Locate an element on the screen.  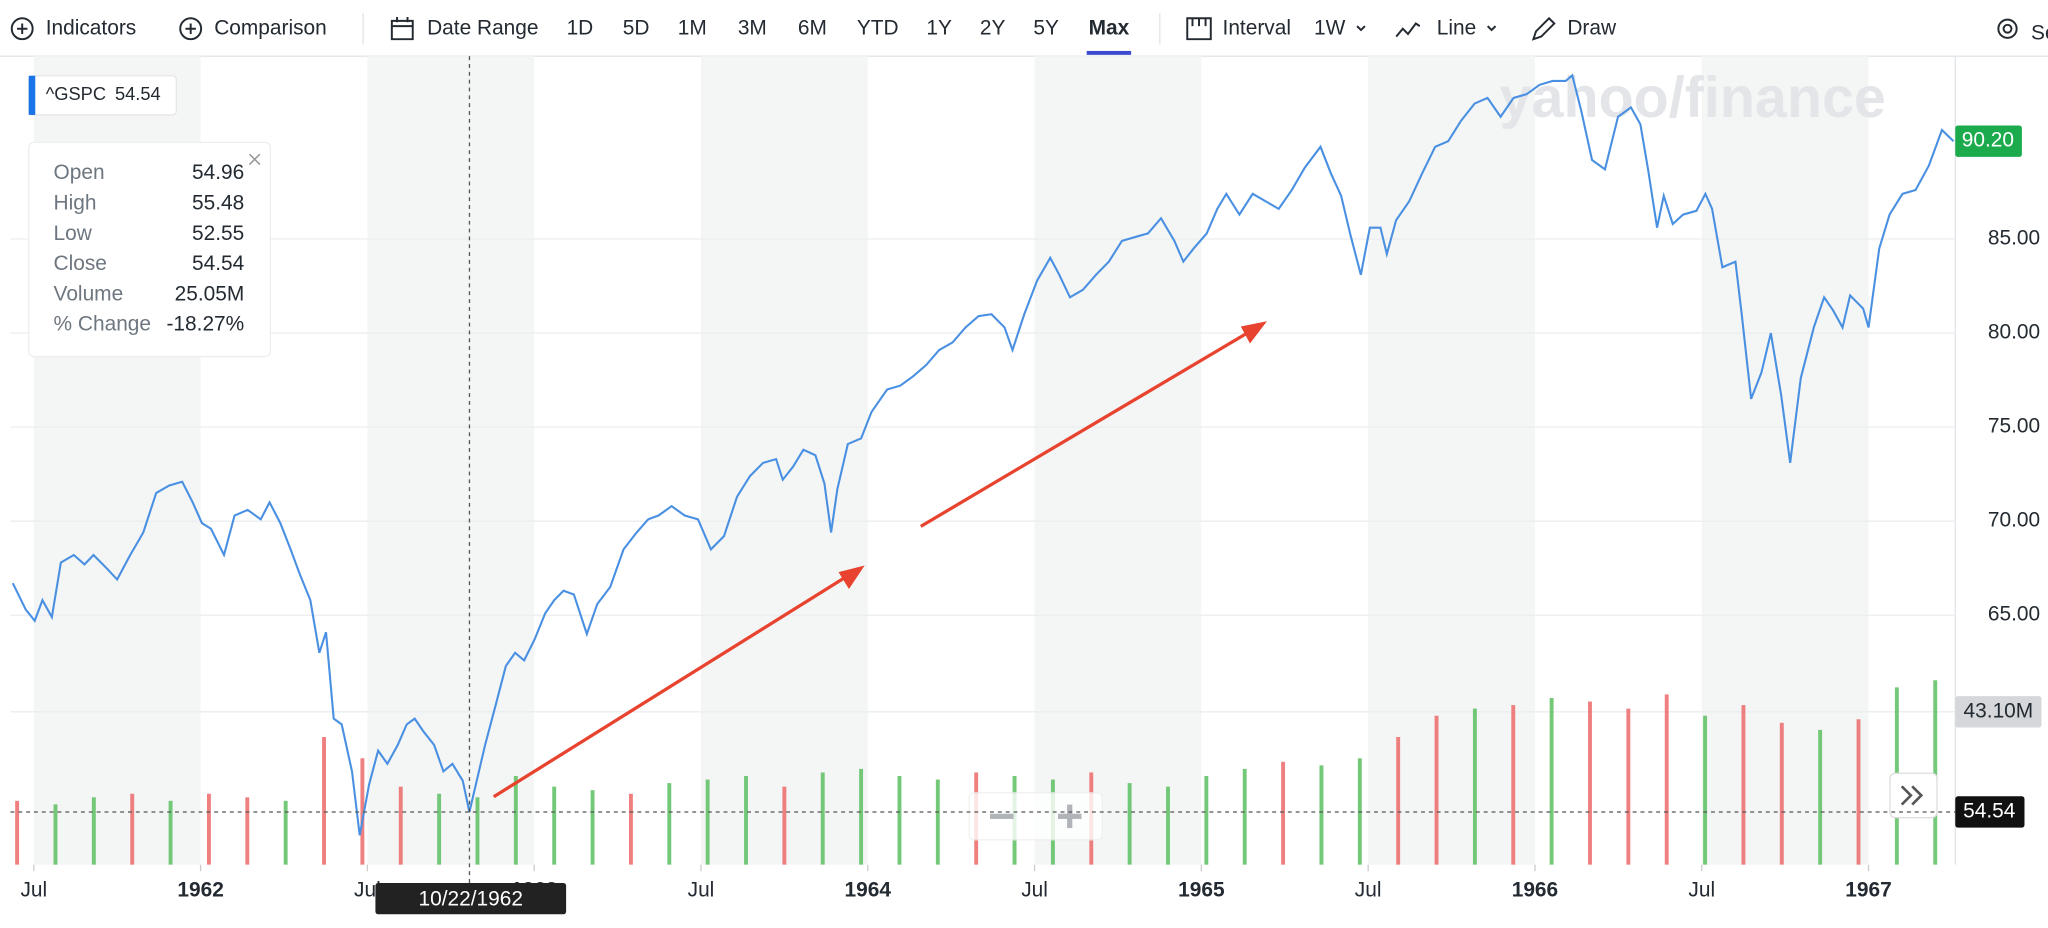
range-button: 5D is located at coordinates (636, 27).